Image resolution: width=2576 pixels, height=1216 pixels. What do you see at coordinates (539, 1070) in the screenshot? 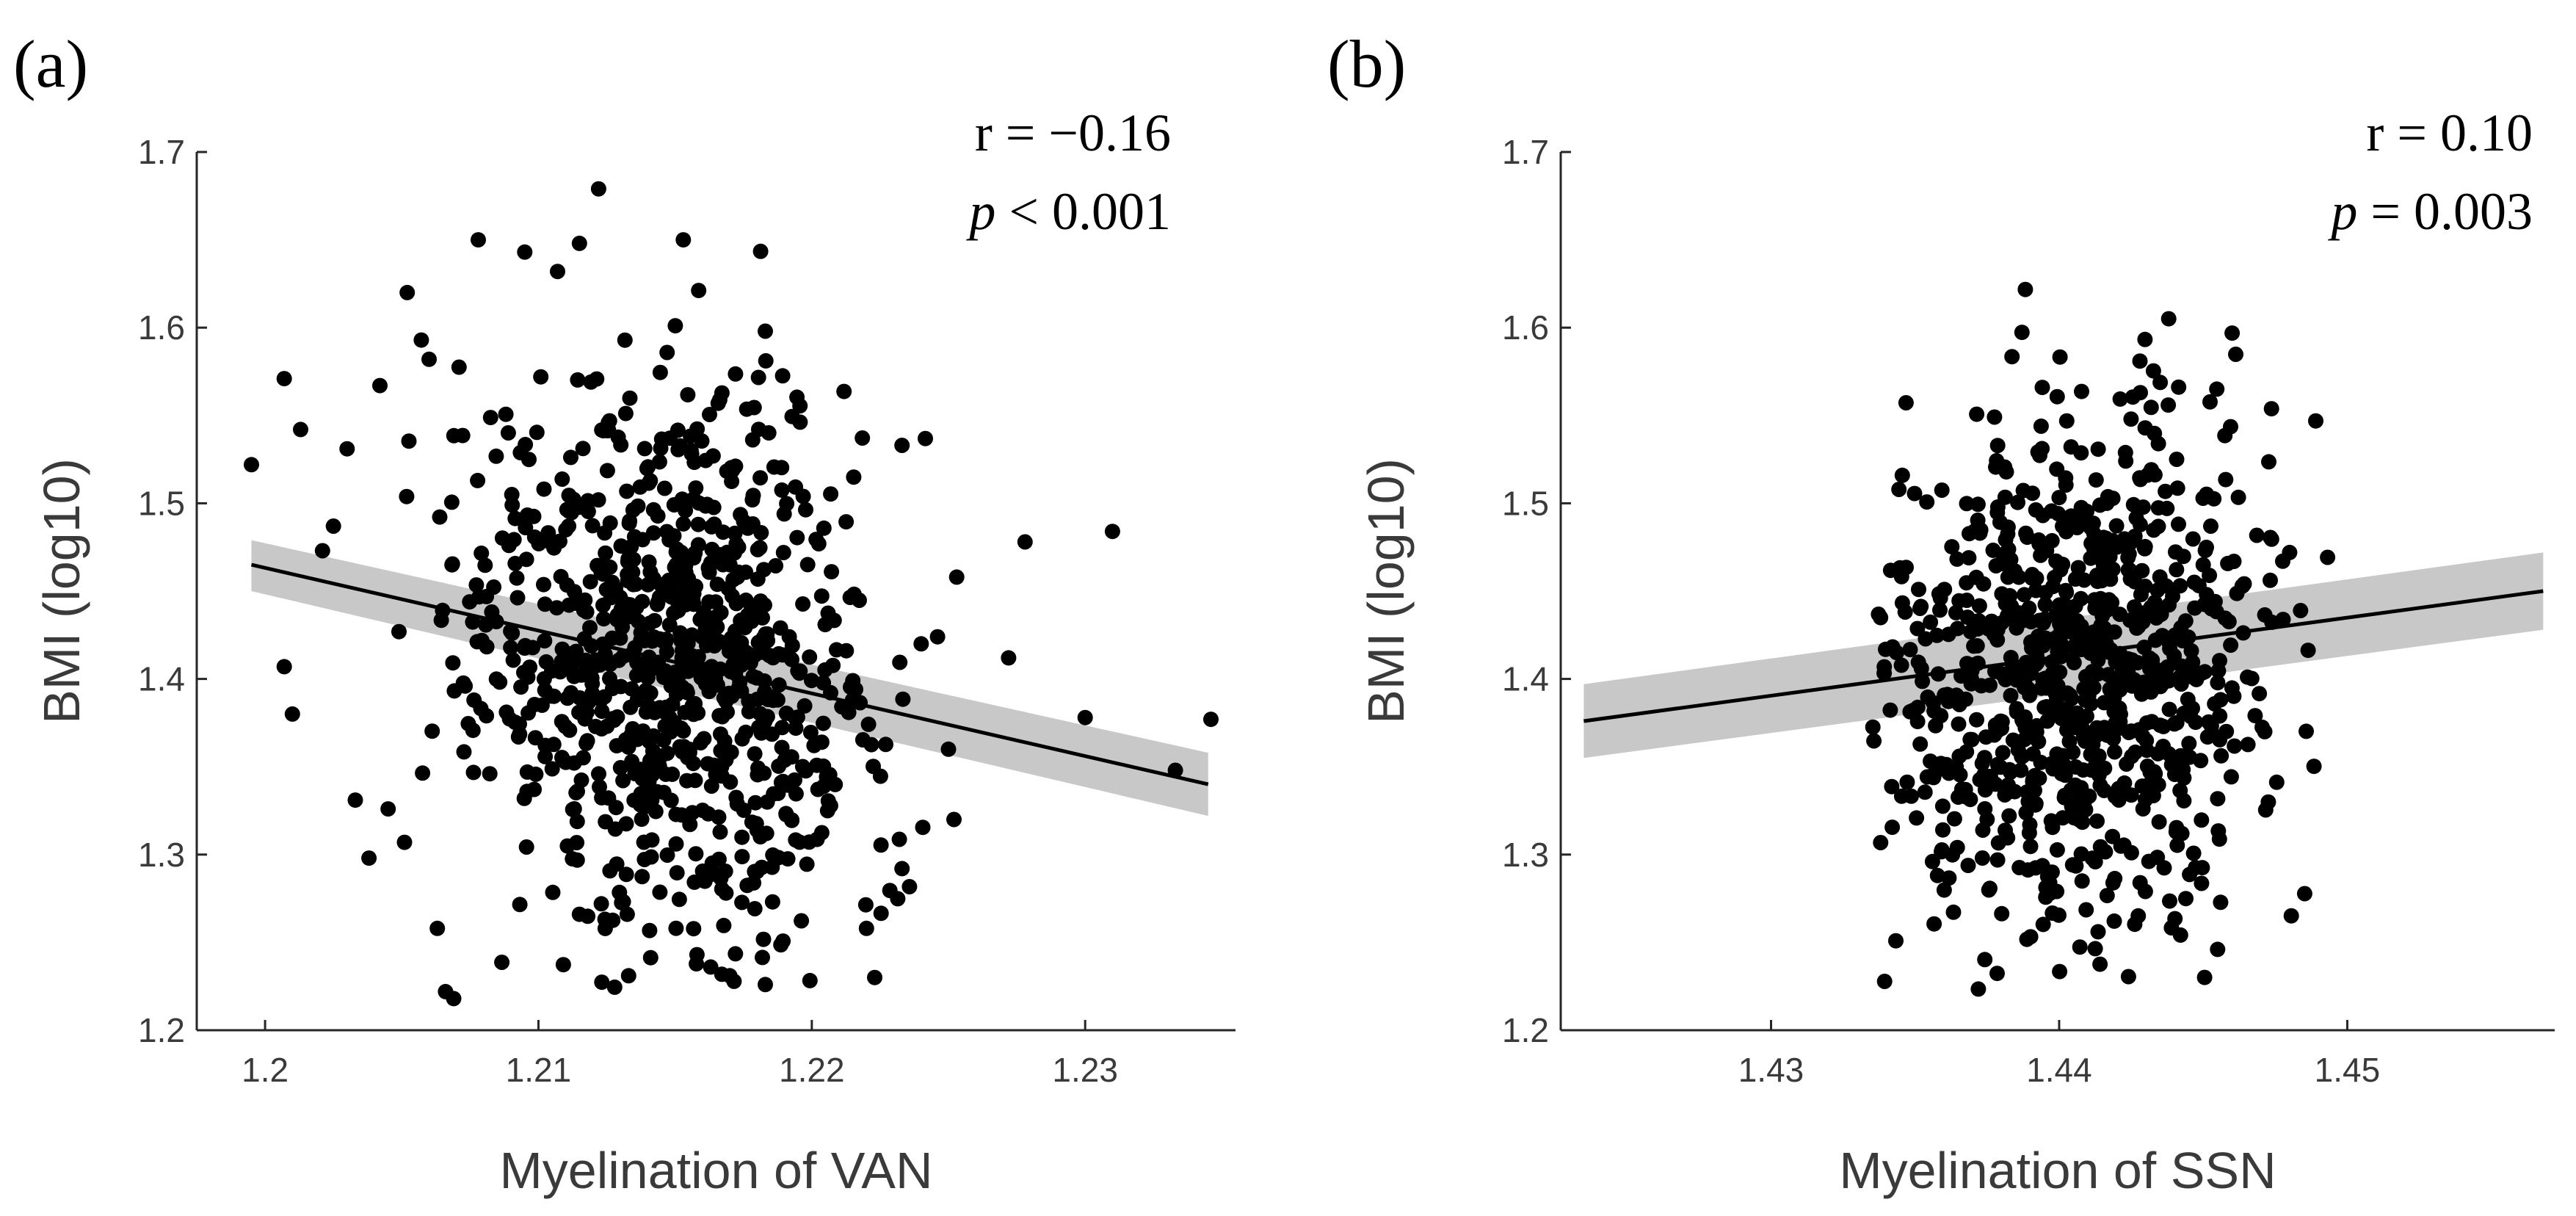
I see `x-tick-label: 1.21` at bounding box center [539, 1070].